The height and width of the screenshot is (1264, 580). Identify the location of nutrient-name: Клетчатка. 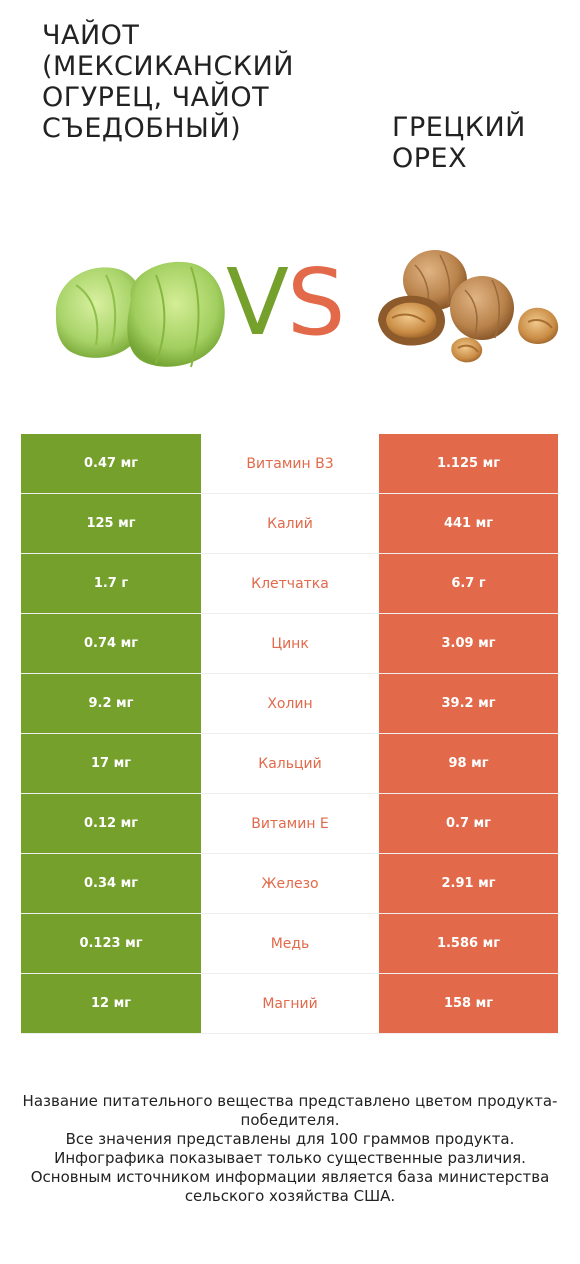
(290, 583).